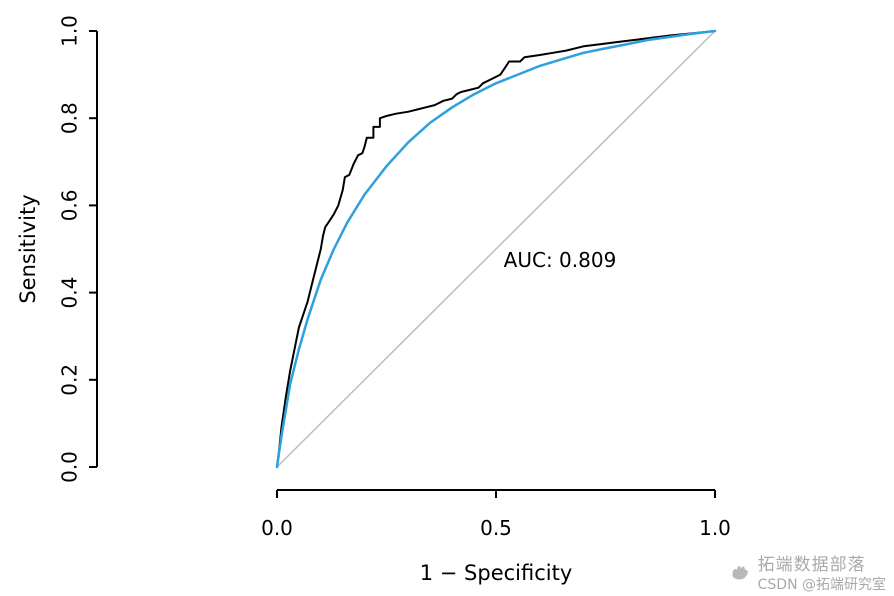  What do you see at coordinates (28, 249) in the screenshot?
I see `y-axis-title: Sensitivity` at bounding box center [28, 249].